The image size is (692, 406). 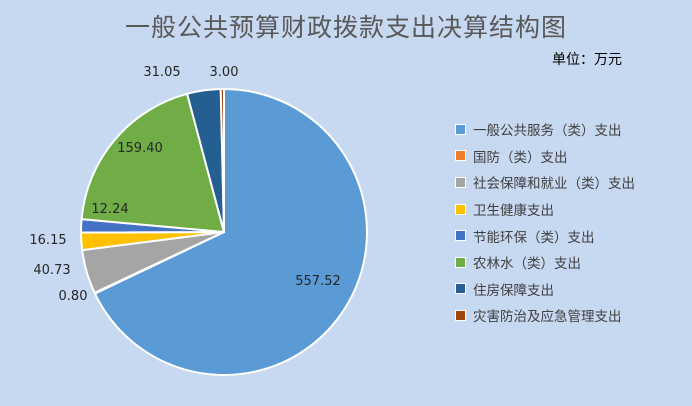 I want to click on unit-label: 单位：万元, so click(x=587, y=60).